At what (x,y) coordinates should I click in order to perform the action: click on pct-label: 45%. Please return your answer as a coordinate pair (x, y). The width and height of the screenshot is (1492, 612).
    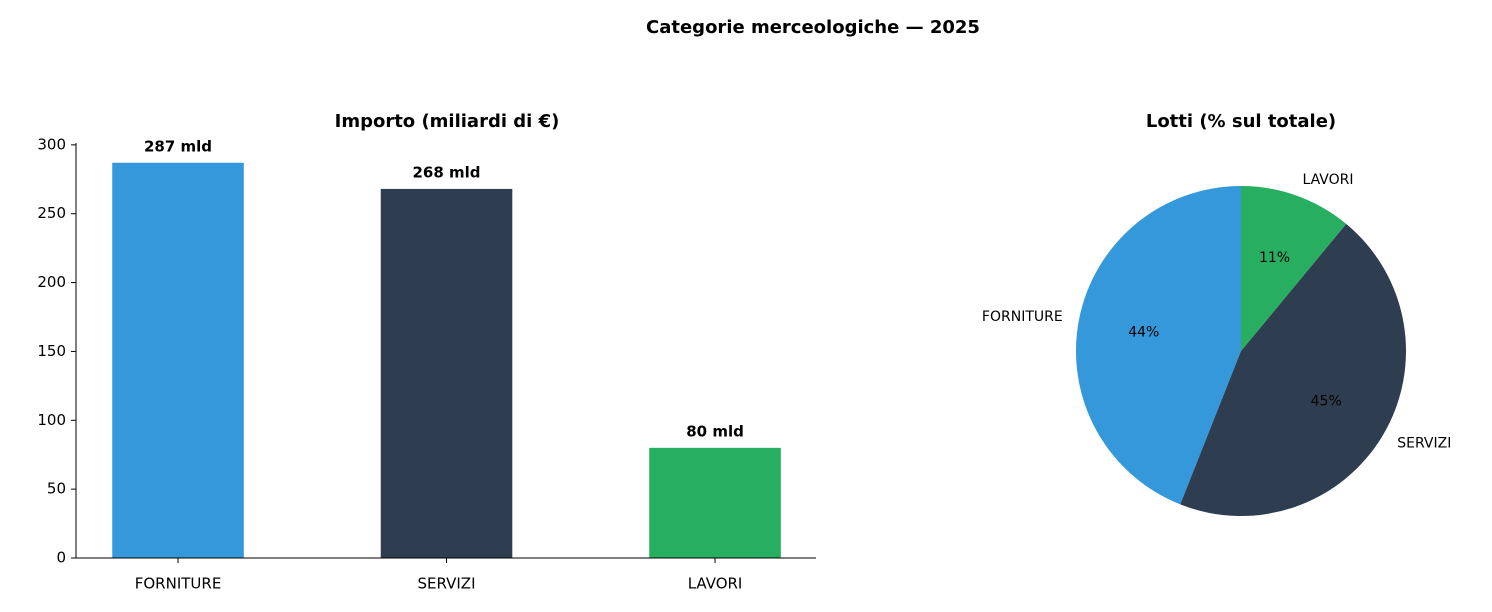
    Looking at the image, I should click on (1326, 401).